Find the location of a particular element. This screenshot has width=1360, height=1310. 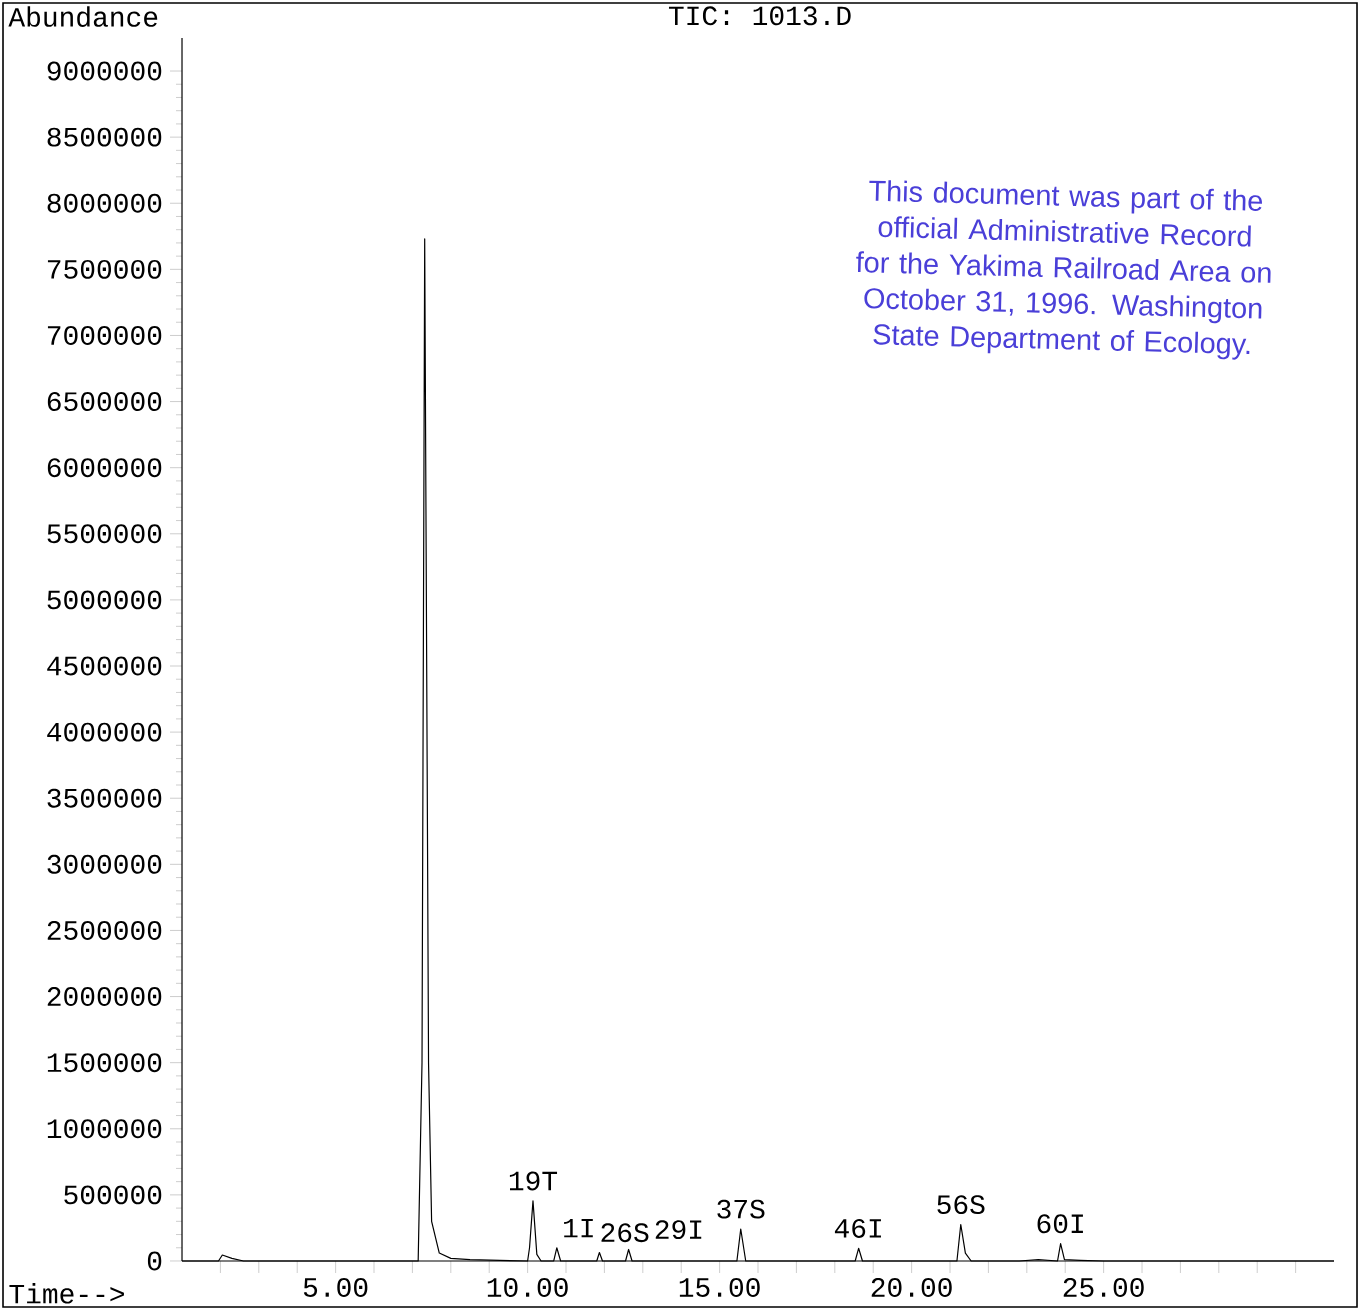

y-tick-label: 8500000 is located at coordinates (104, 137).